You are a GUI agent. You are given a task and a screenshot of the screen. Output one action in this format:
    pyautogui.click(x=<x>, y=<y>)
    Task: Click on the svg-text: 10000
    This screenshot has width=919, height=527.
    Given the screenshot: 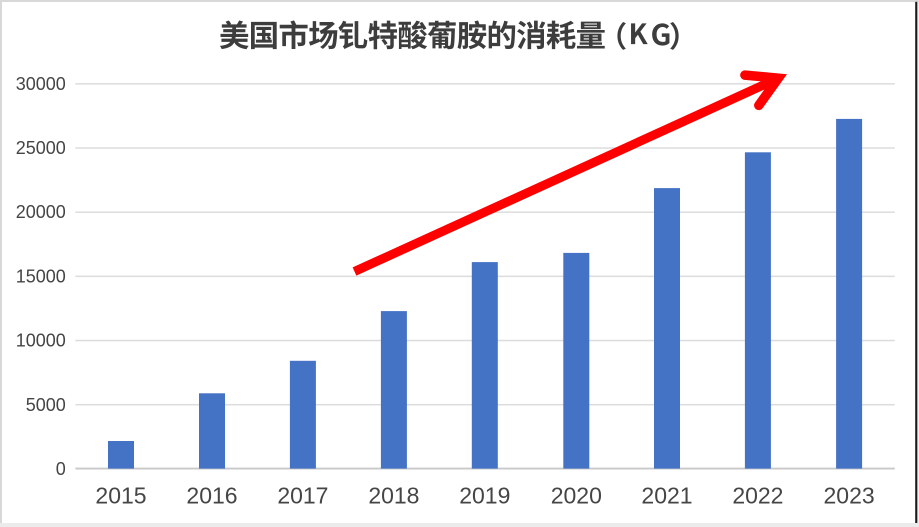 What is the action you would take?
    pyautogui.click(x=41, y=341)
    